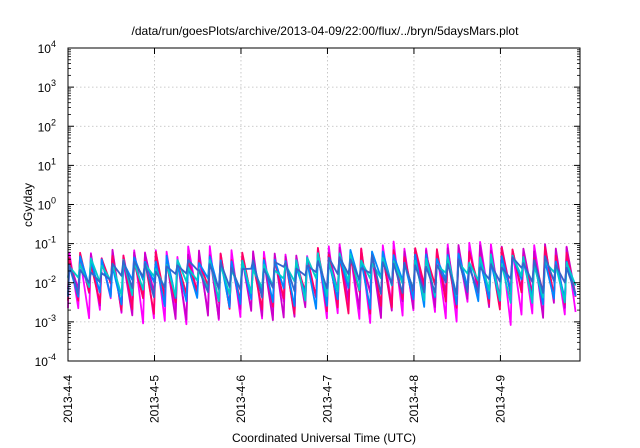 This screenshot has width=640, height=448. I want to click on y-tick-label: 10⁴, so click(47, 47).